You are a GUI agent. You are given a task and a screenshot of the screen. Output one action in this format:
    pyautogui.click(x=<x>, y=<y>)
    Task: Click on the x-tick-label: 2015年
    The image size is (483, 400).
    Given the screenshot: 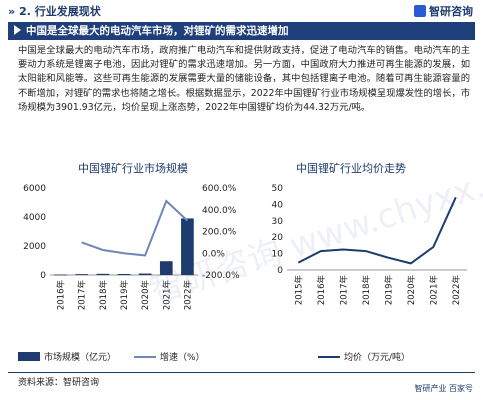 What is the action you would take?
    pyautogui.click(x=298, y=290)
    